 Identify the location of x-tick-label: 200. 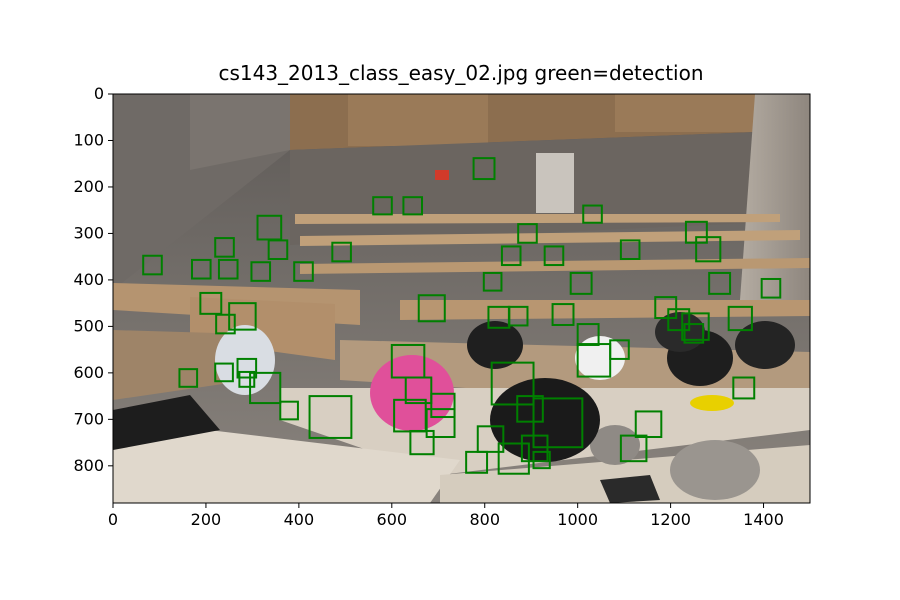
(206, 519).